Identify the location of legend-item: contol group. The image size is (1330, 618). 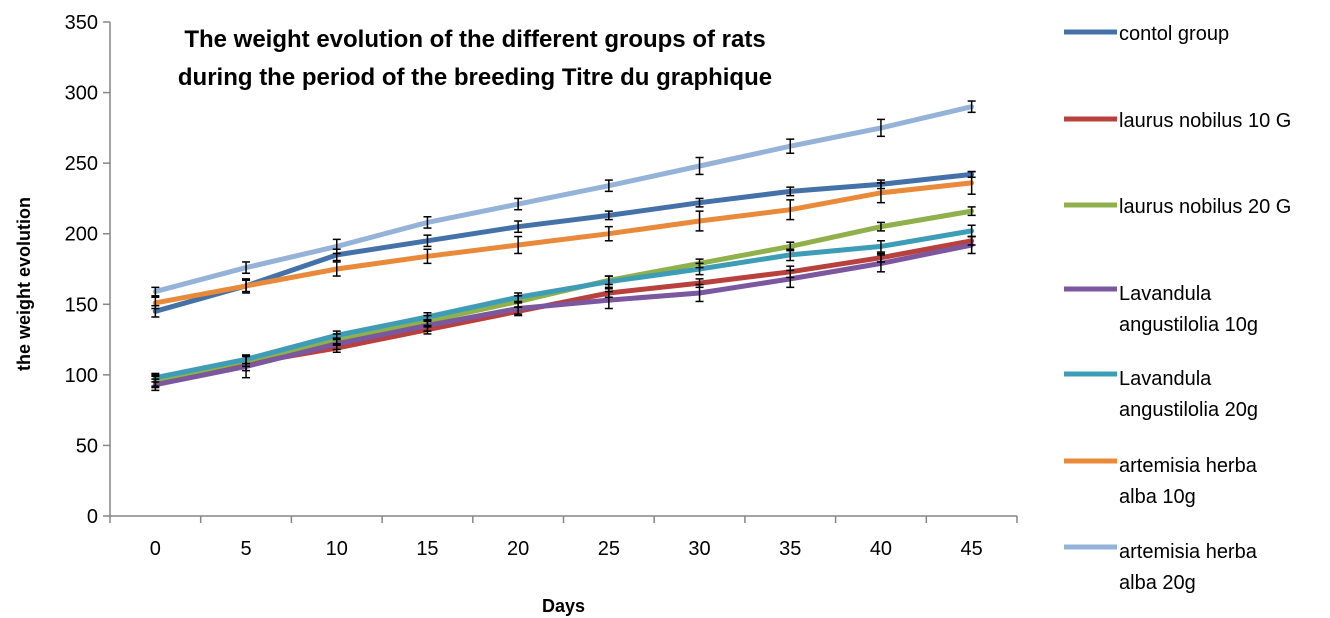
(1146, 34).